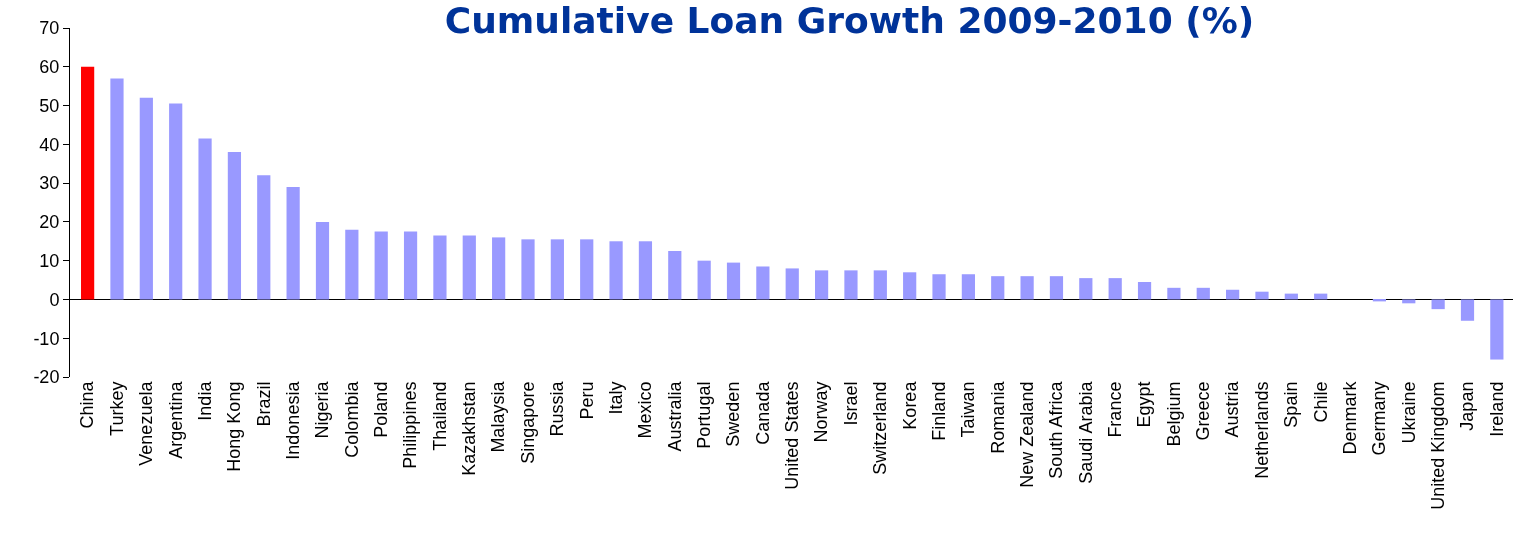 The image size is (1517, 549). What do you see at coordinates (146, 423) in the screenshot?
I see `x-tick-label: Venezuela` at bounding box center [146, 423].